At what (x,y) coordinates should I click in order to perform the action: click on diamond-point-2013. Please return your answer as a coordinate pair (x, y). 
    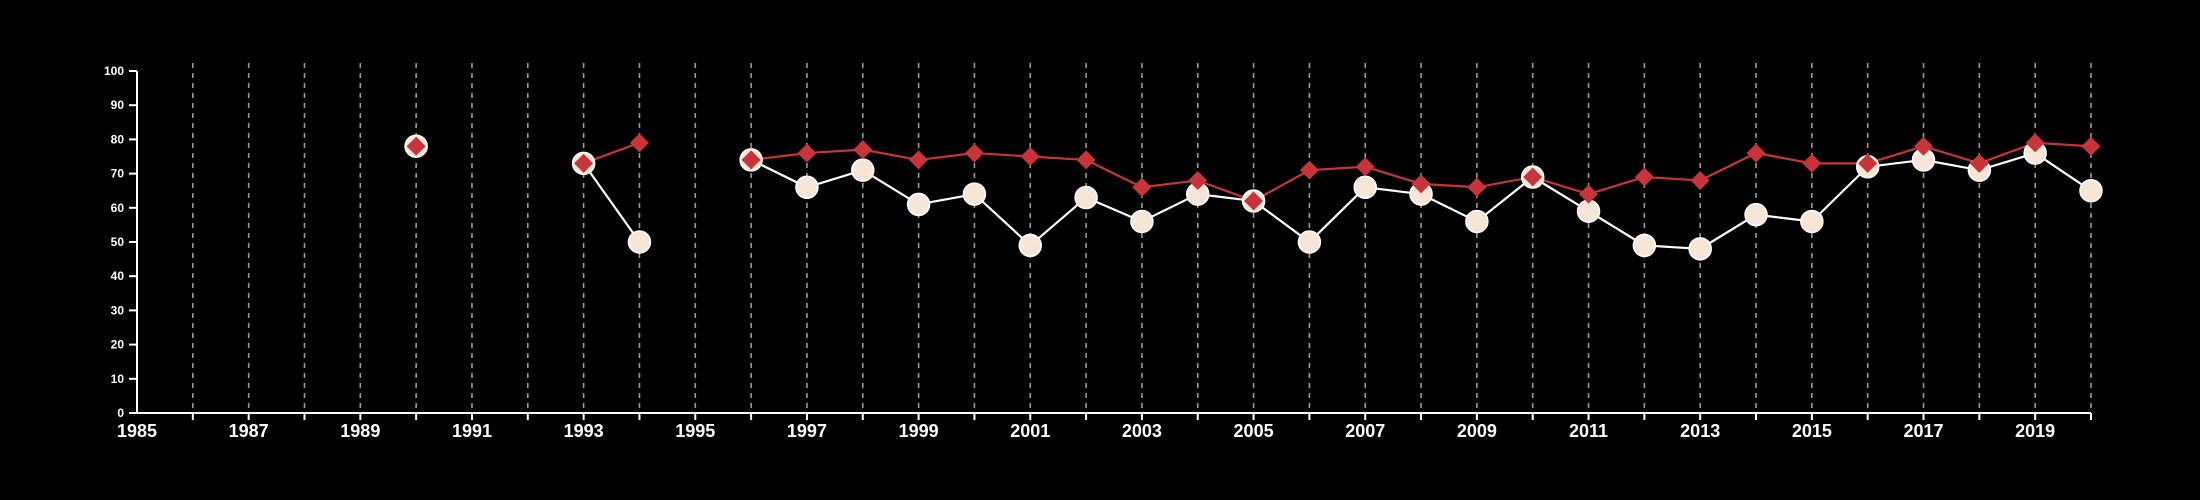
    Looking at the image, I should click on (1700, 180).